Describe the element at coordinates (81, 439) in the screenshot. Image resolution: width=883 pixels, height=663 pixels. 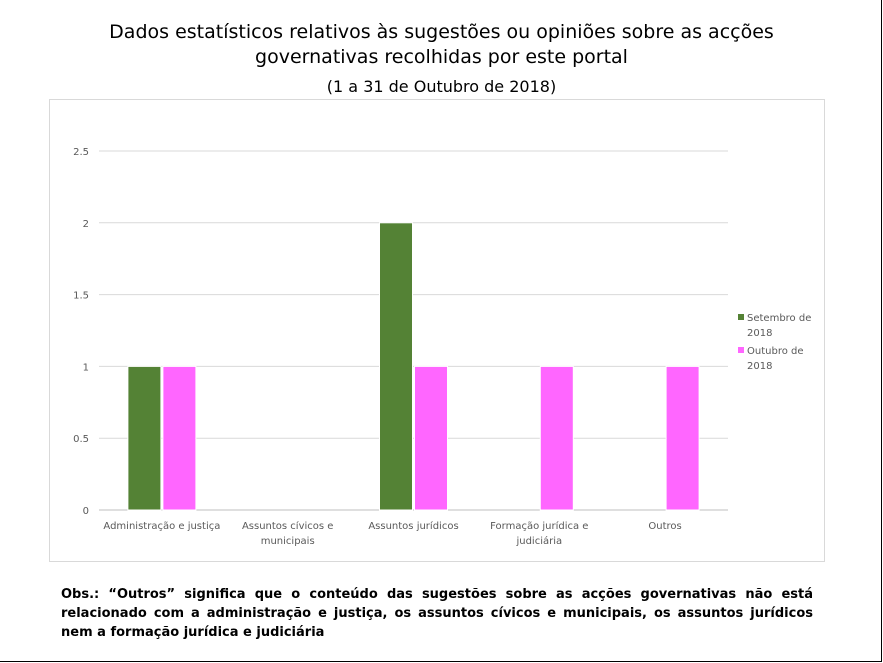
I see `y-tick-label: 0.5` at that location.